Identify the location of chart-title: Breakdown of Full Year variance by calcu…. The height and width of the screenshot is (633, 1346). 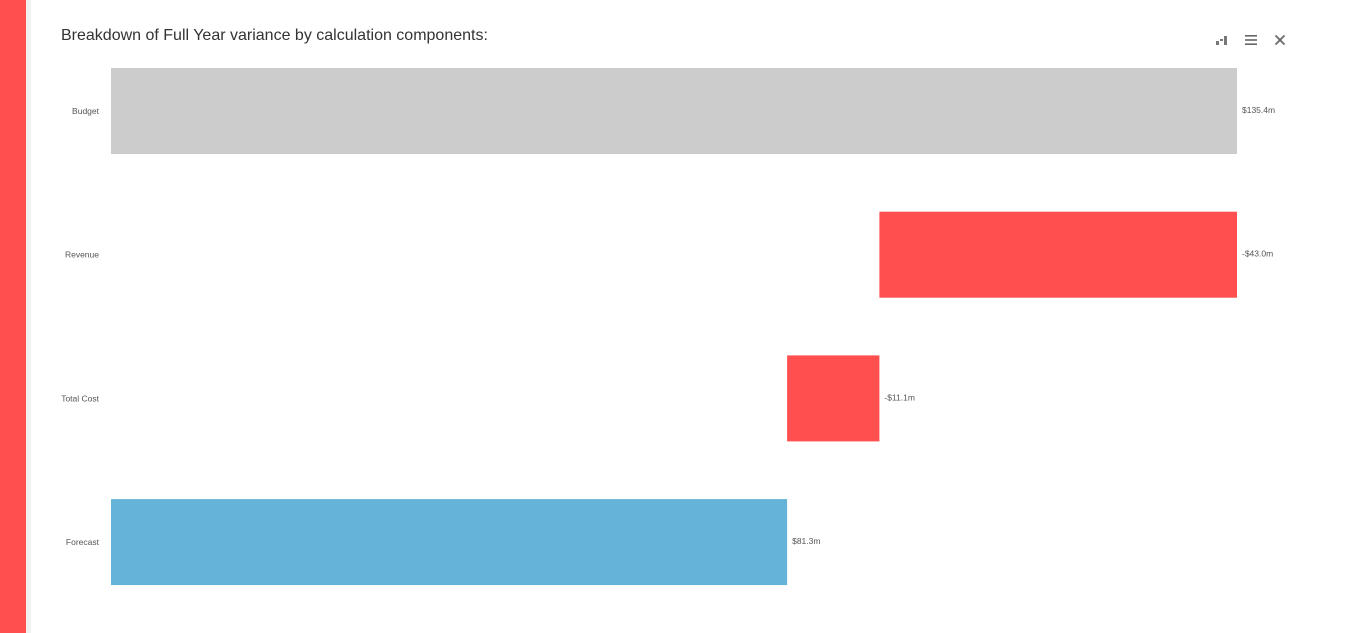
(274, 35).